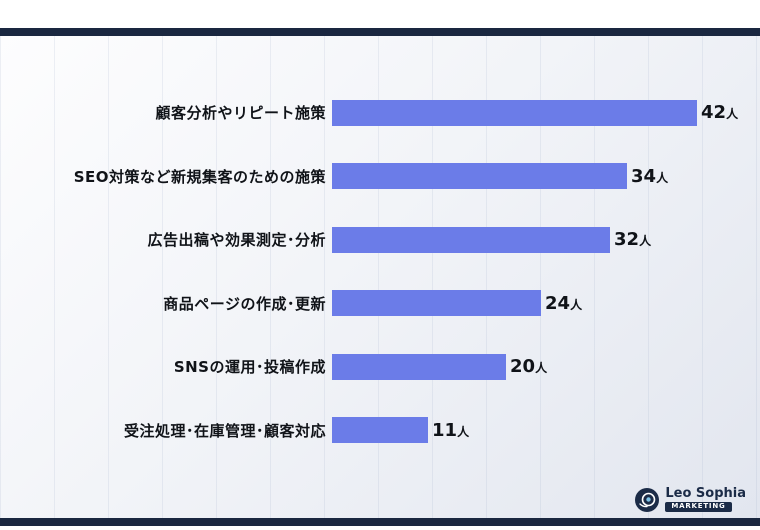 Image resolution: width=760 pixels, height=530 pixels. Describe the element at coordinates (380, 32) in the screenshot. I see `top-border-line` at that location.